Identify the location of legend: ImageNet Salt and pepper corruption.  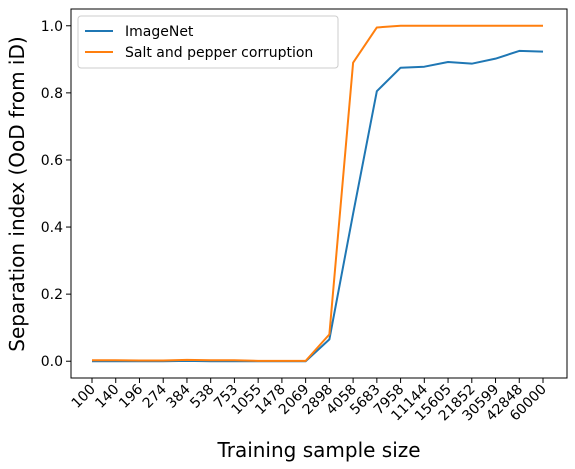
(208, 42).